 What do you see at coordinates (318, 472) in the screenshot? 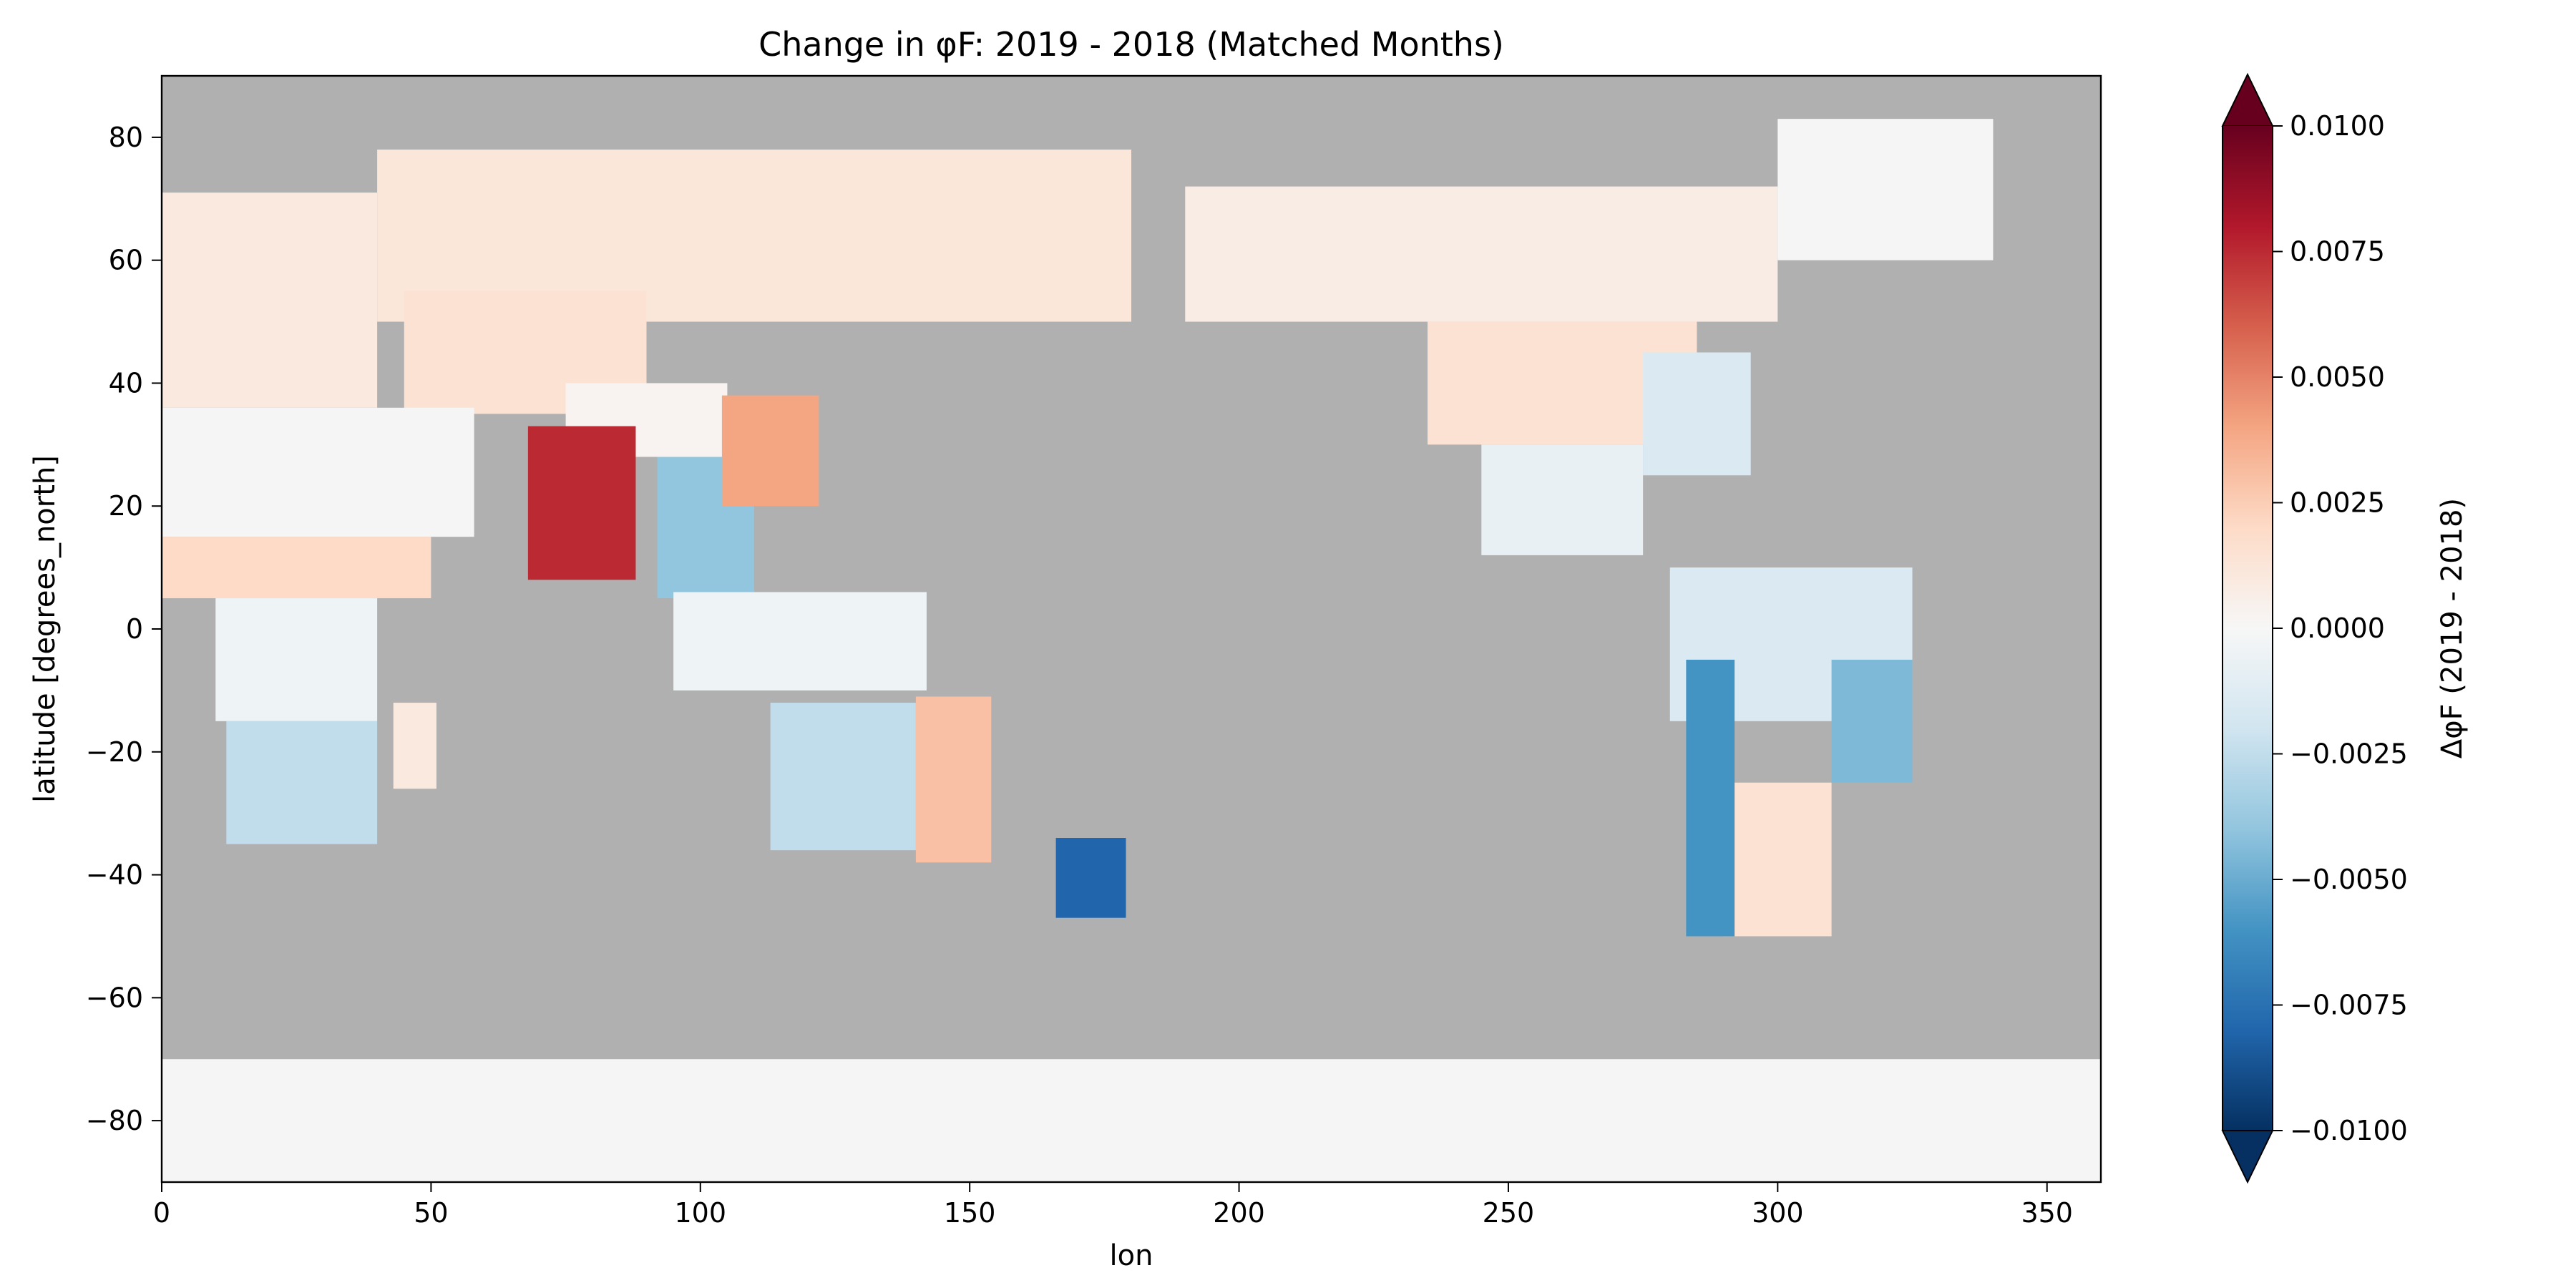
I see `region-sahara-and-arabia` at bounding box center [318, 472].